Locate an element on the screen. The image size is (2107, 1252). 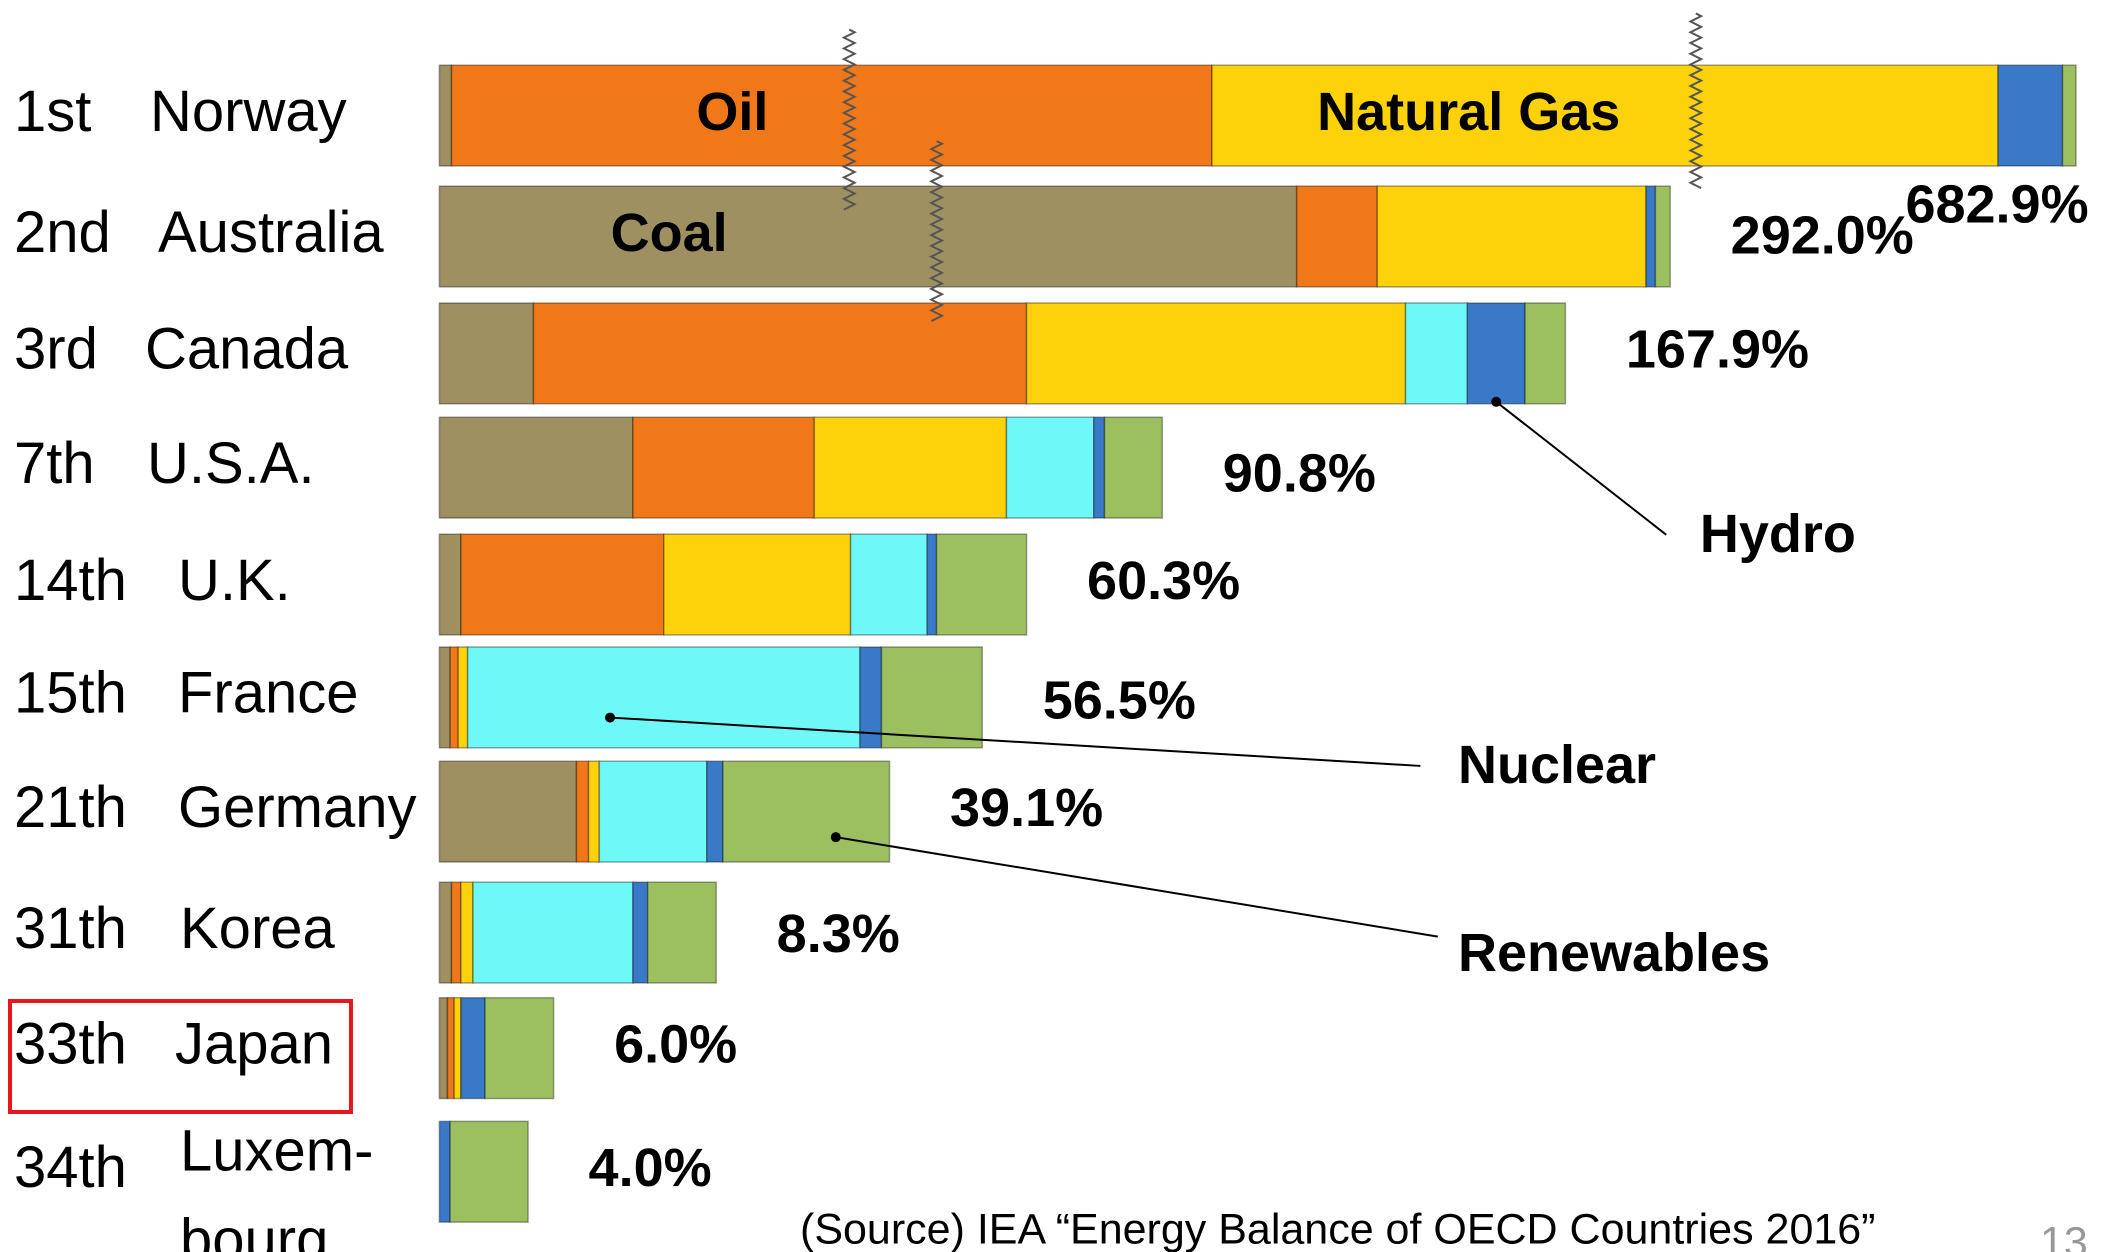
category-label: Germany is located at coordinates (297, 807).